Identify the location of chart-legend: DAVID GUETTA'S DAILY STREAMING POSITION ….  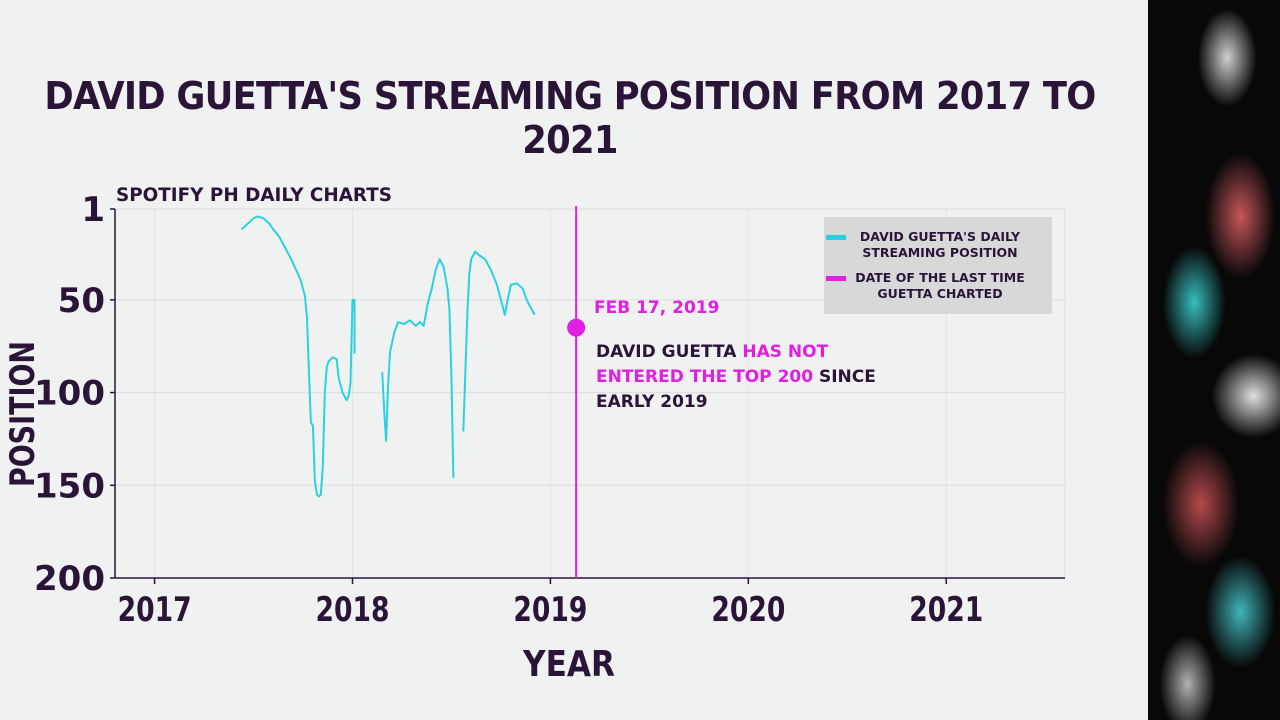
(938, 265).